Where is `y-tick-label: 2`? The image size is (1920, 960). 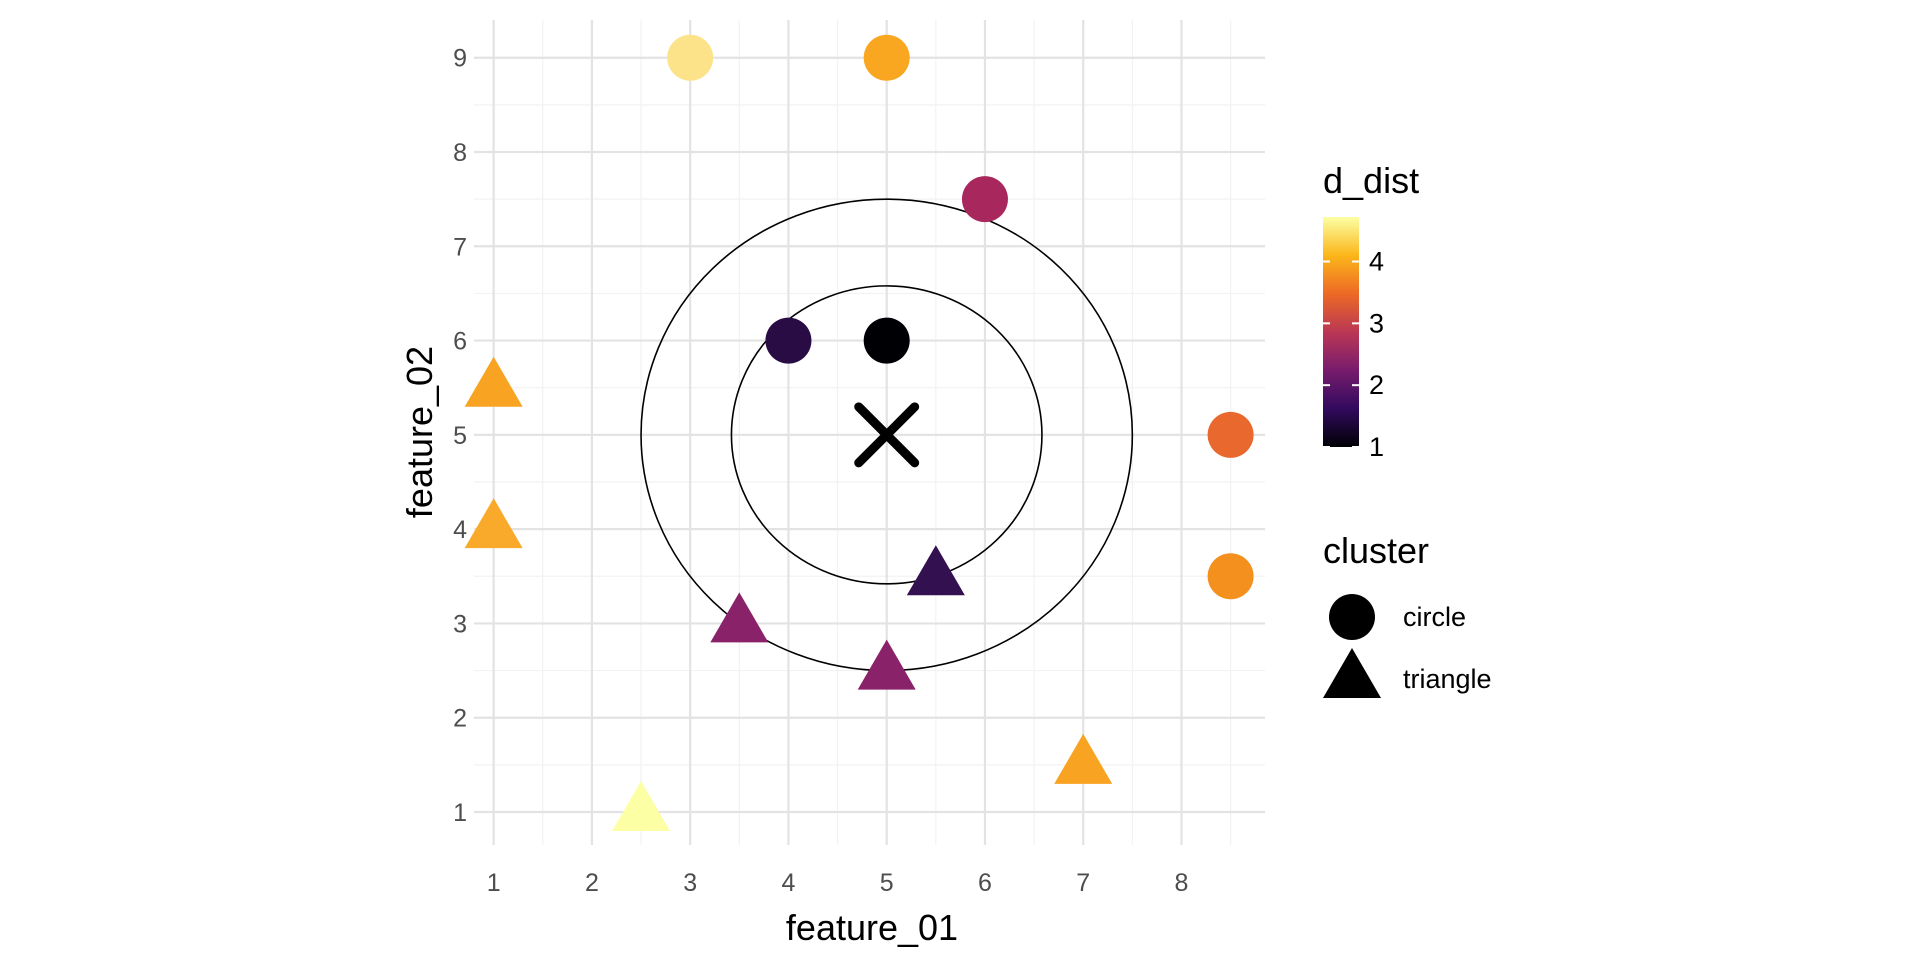 y-tick-label: 2 is located at coordinates (460, 719).